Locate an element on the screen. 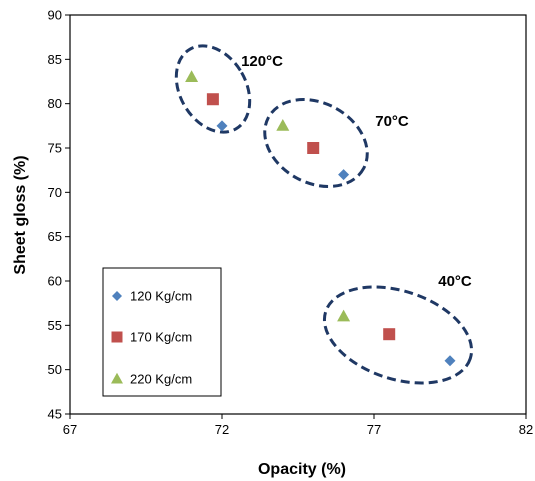  legend-label: 120 Kg/cm is located at coordinates (161, 296).